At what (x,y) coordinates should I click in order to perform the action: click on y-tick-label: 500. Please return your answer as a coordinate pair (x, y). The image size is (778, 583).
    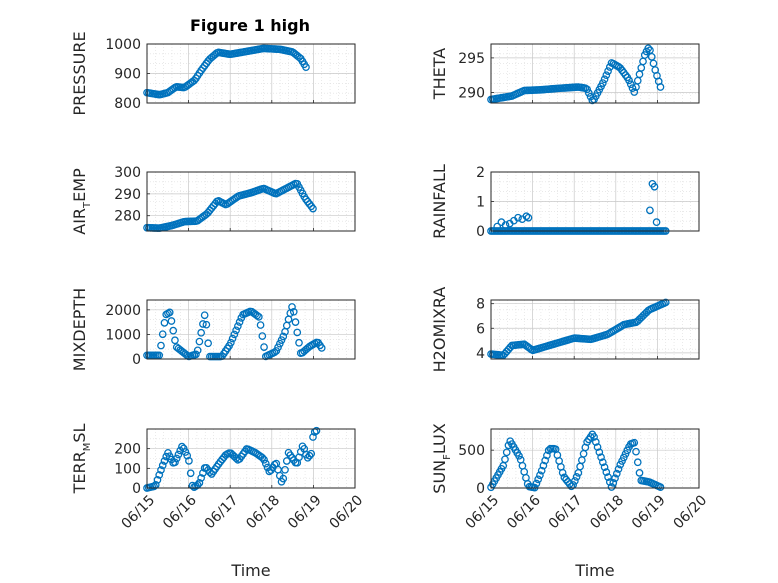
    Looking at the image, I should click on (471, 451).